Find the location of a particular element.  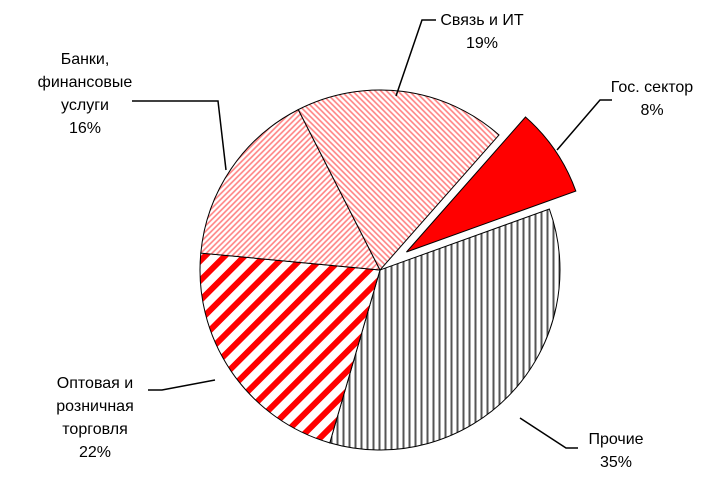

slice-label: Прочие 35% is located at coordinates (616, 451).